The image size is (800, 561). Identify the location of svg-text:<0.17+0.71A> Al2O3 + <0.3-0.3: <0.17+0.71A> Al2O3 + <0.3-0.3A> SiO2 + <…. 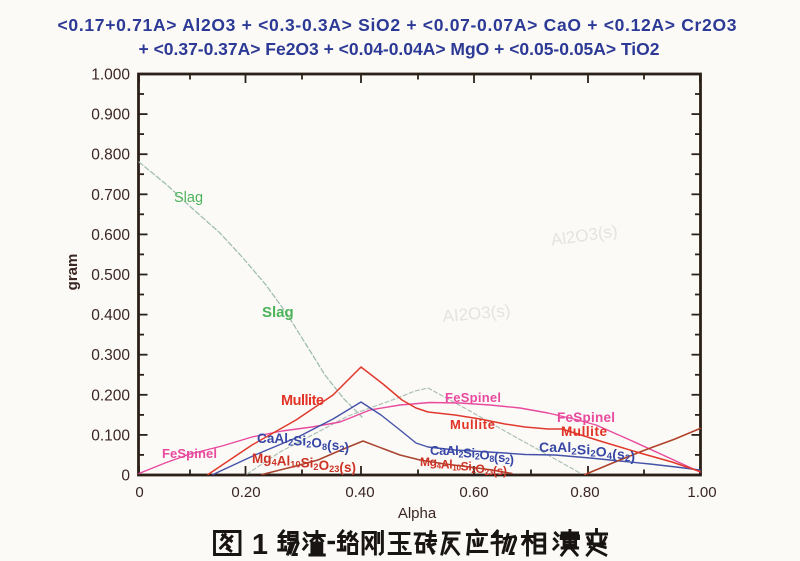
(397, 25).